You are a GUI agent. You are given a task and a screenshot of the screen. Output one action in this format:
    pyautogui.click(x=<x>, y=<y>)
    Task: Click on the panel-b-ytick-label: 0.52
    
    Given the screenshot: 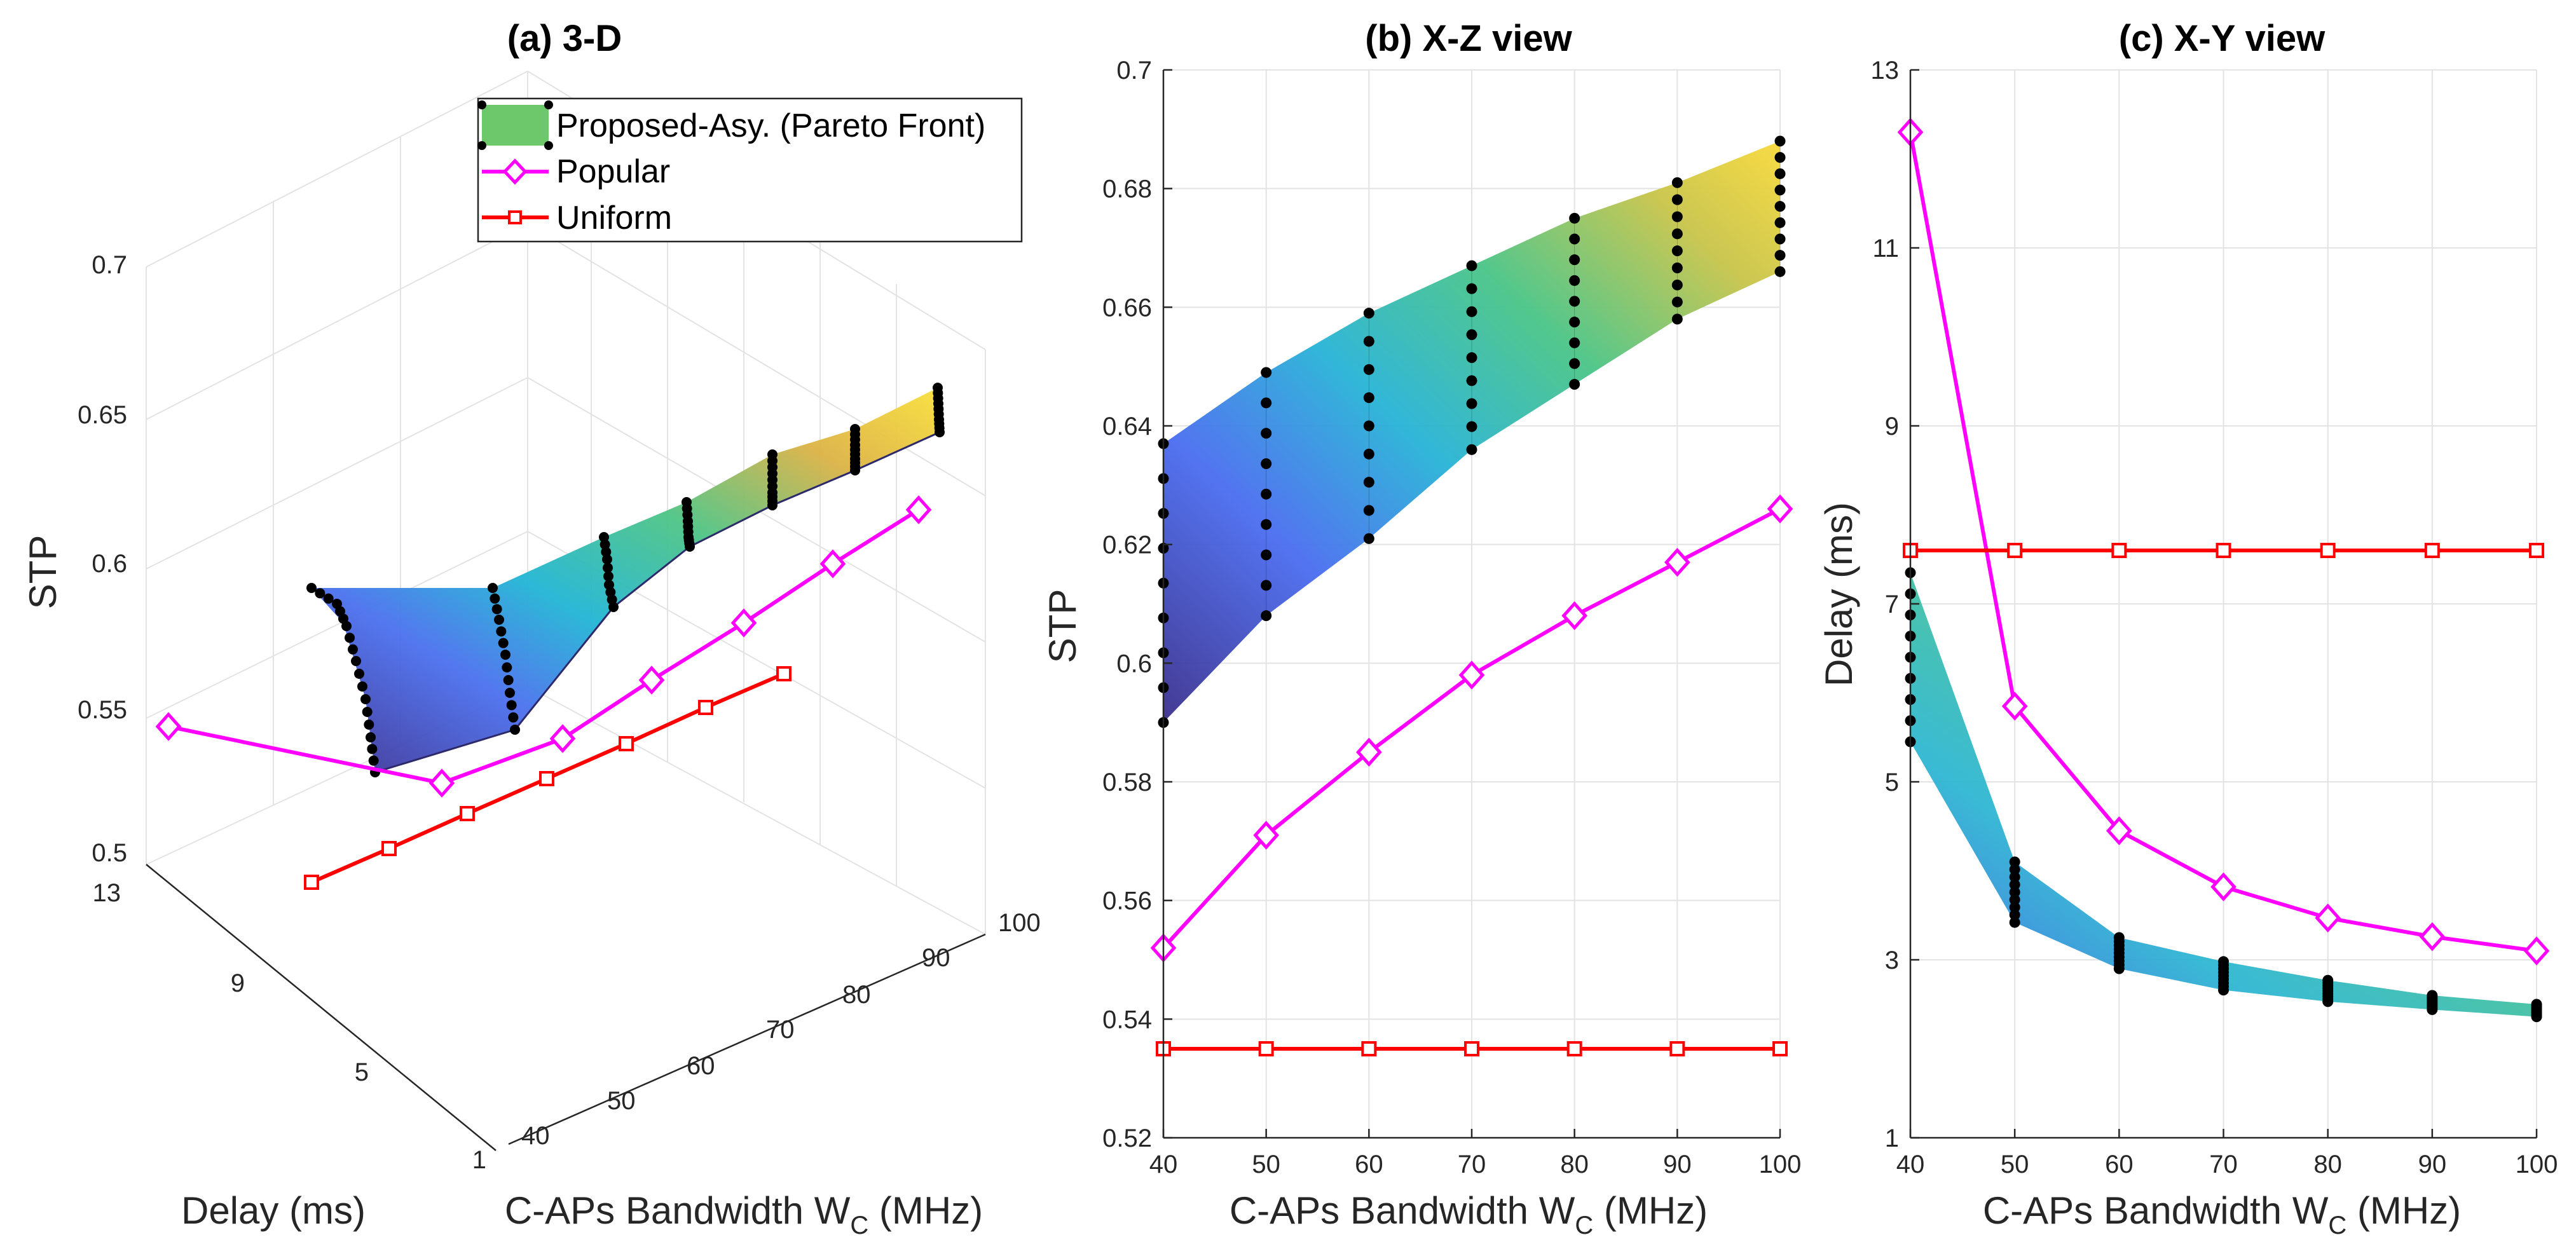 What is the action you would take?
    pyautogui.click(x=1127, y=1138)
    